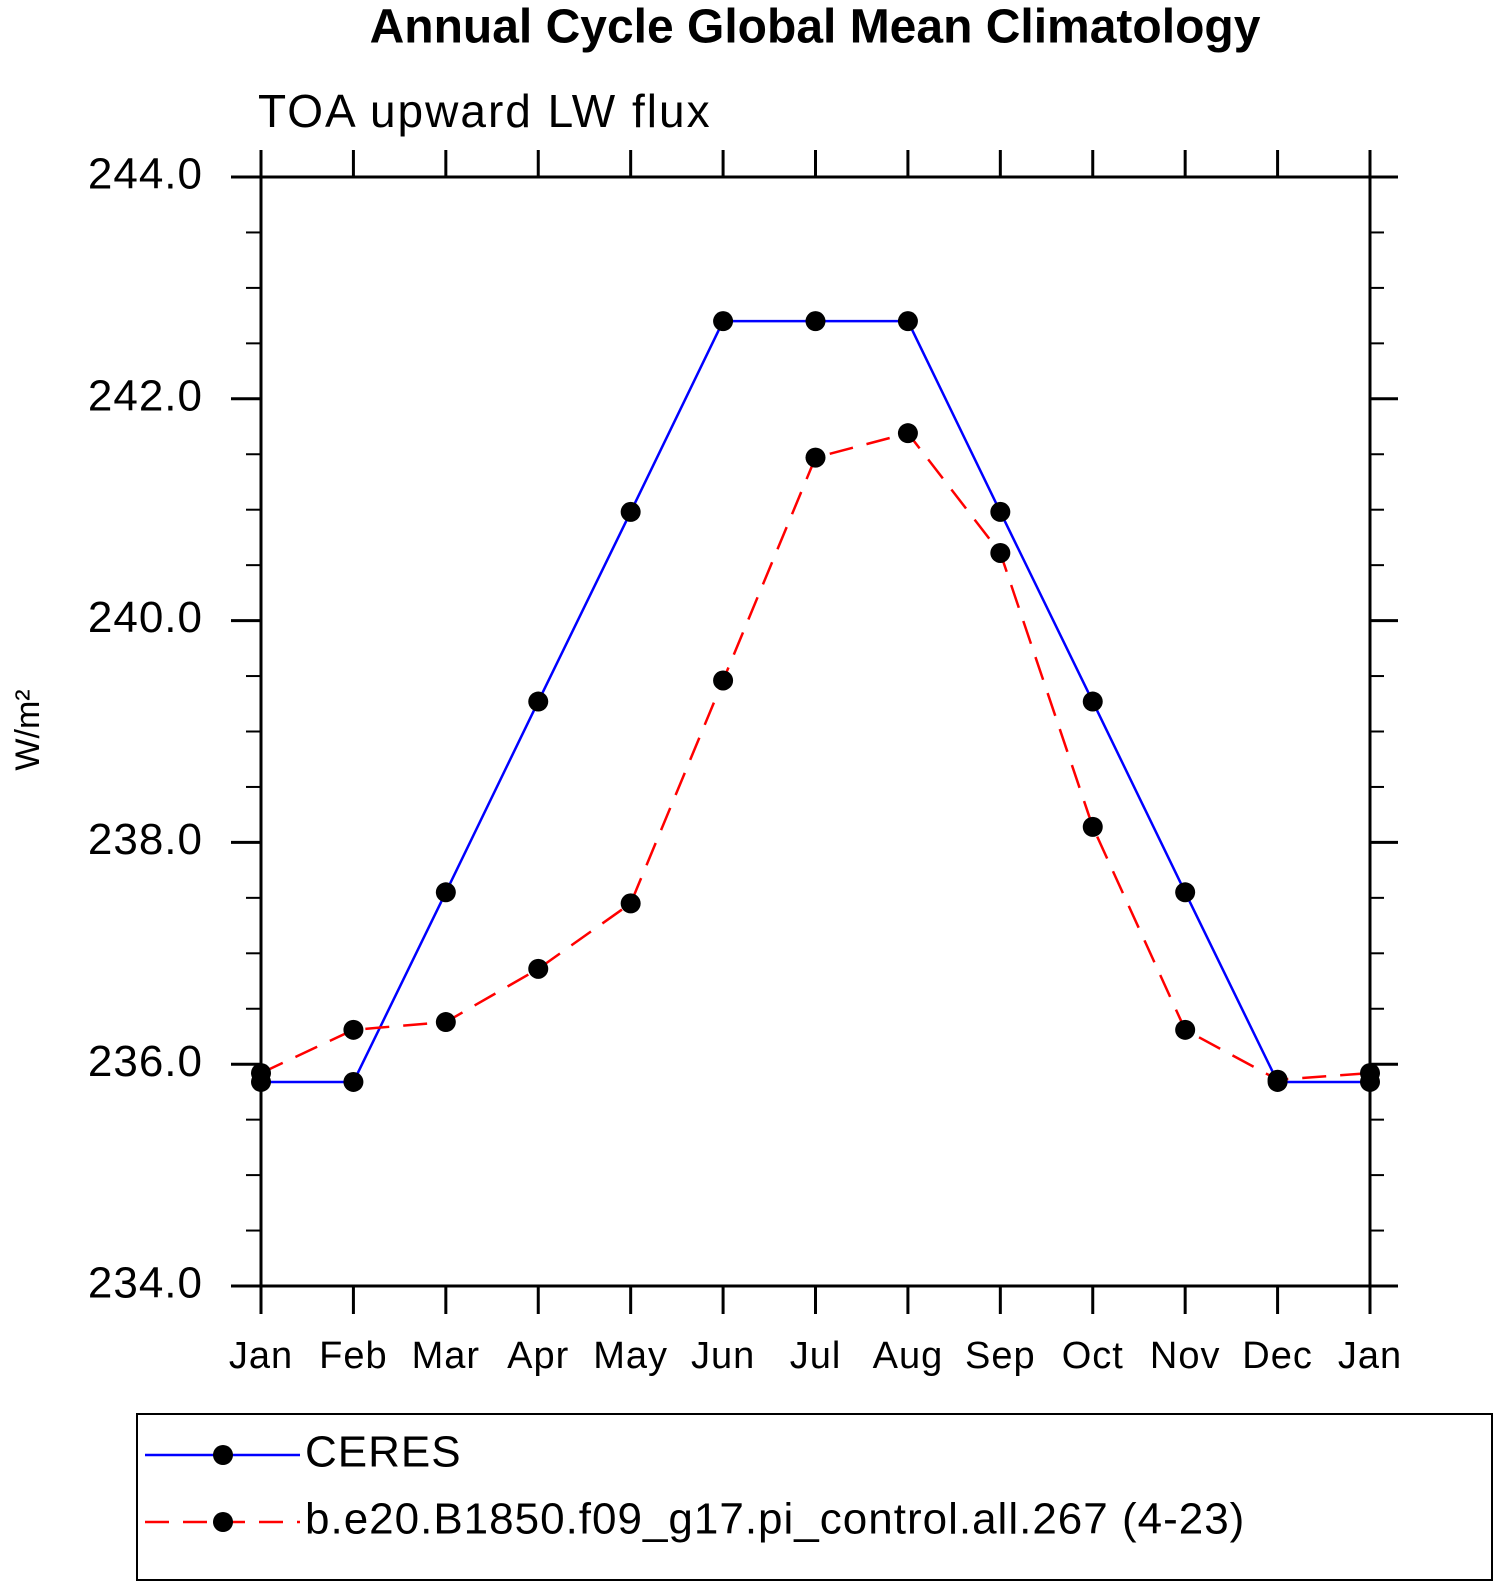 Image resolution: width=1512 pixels, height=1582 pixels. Describe the element at coordinates (1000, 1356) in the screenshot. I see `x-tick-label: Sep` at that location.